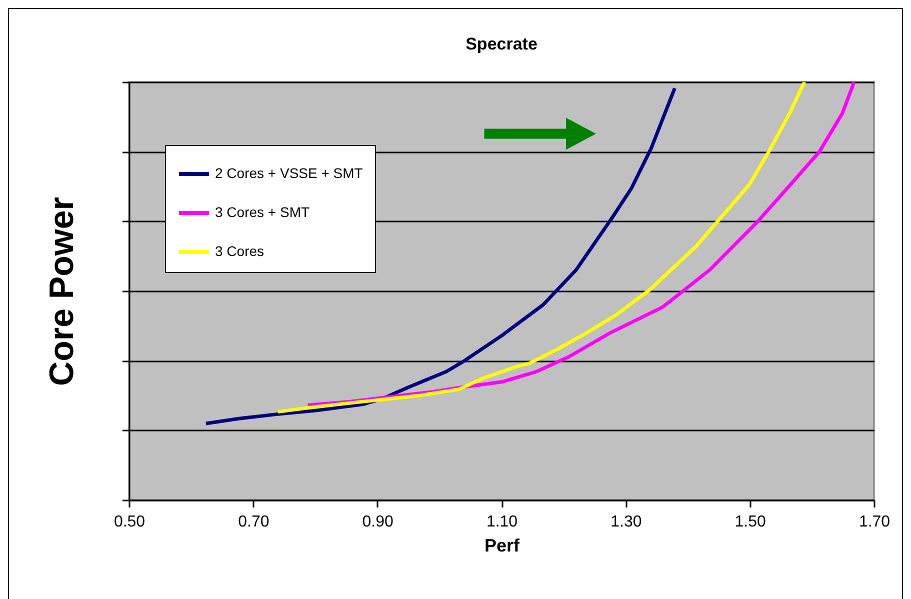 Image resolution: width=911 pixels, height=599 pixels. I want to click on x-tick-label: 1.50, so click(750, 522).